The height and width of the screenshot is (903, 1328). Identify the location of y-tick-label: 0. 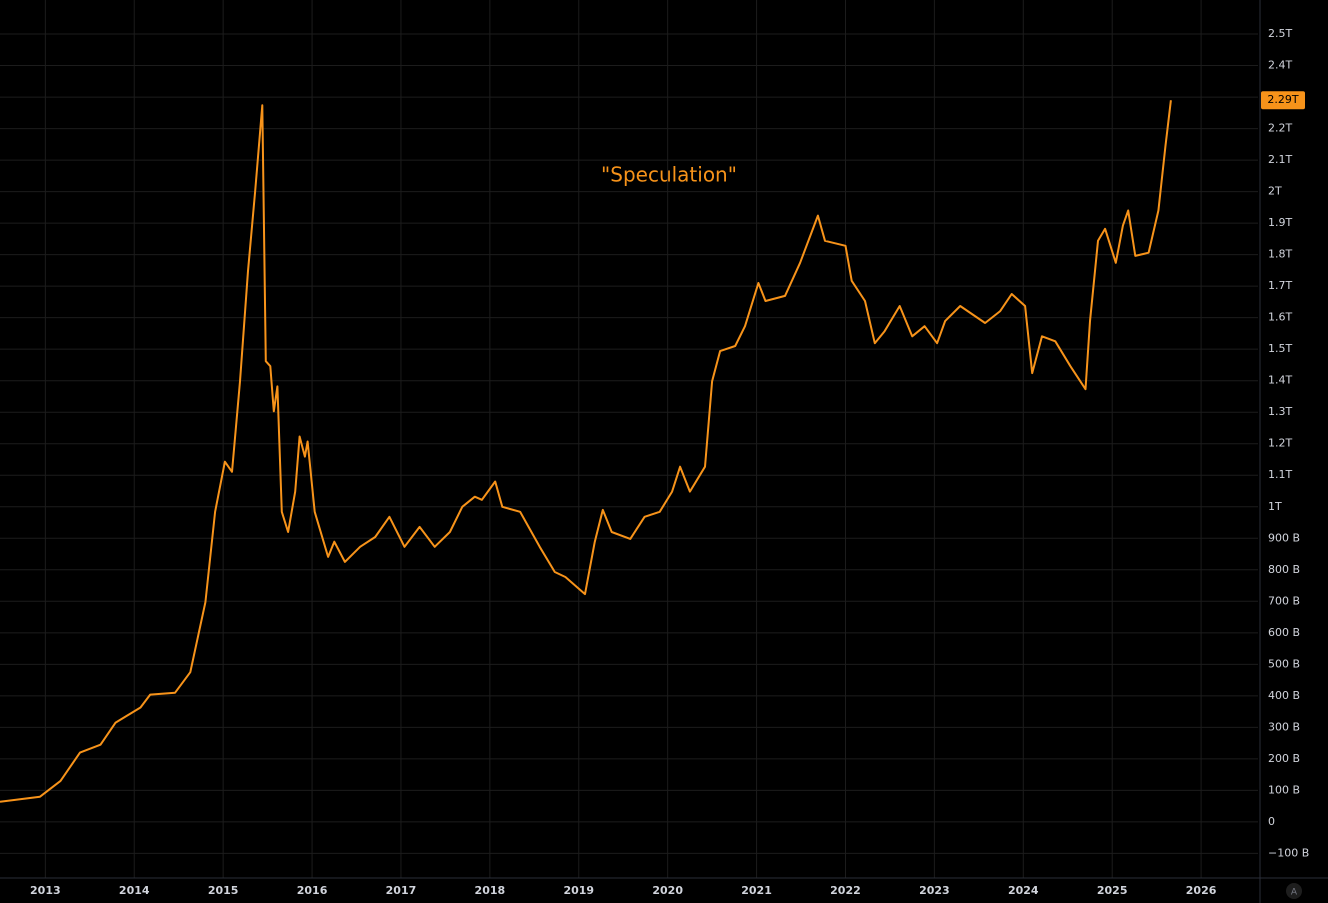
(1271, 821).